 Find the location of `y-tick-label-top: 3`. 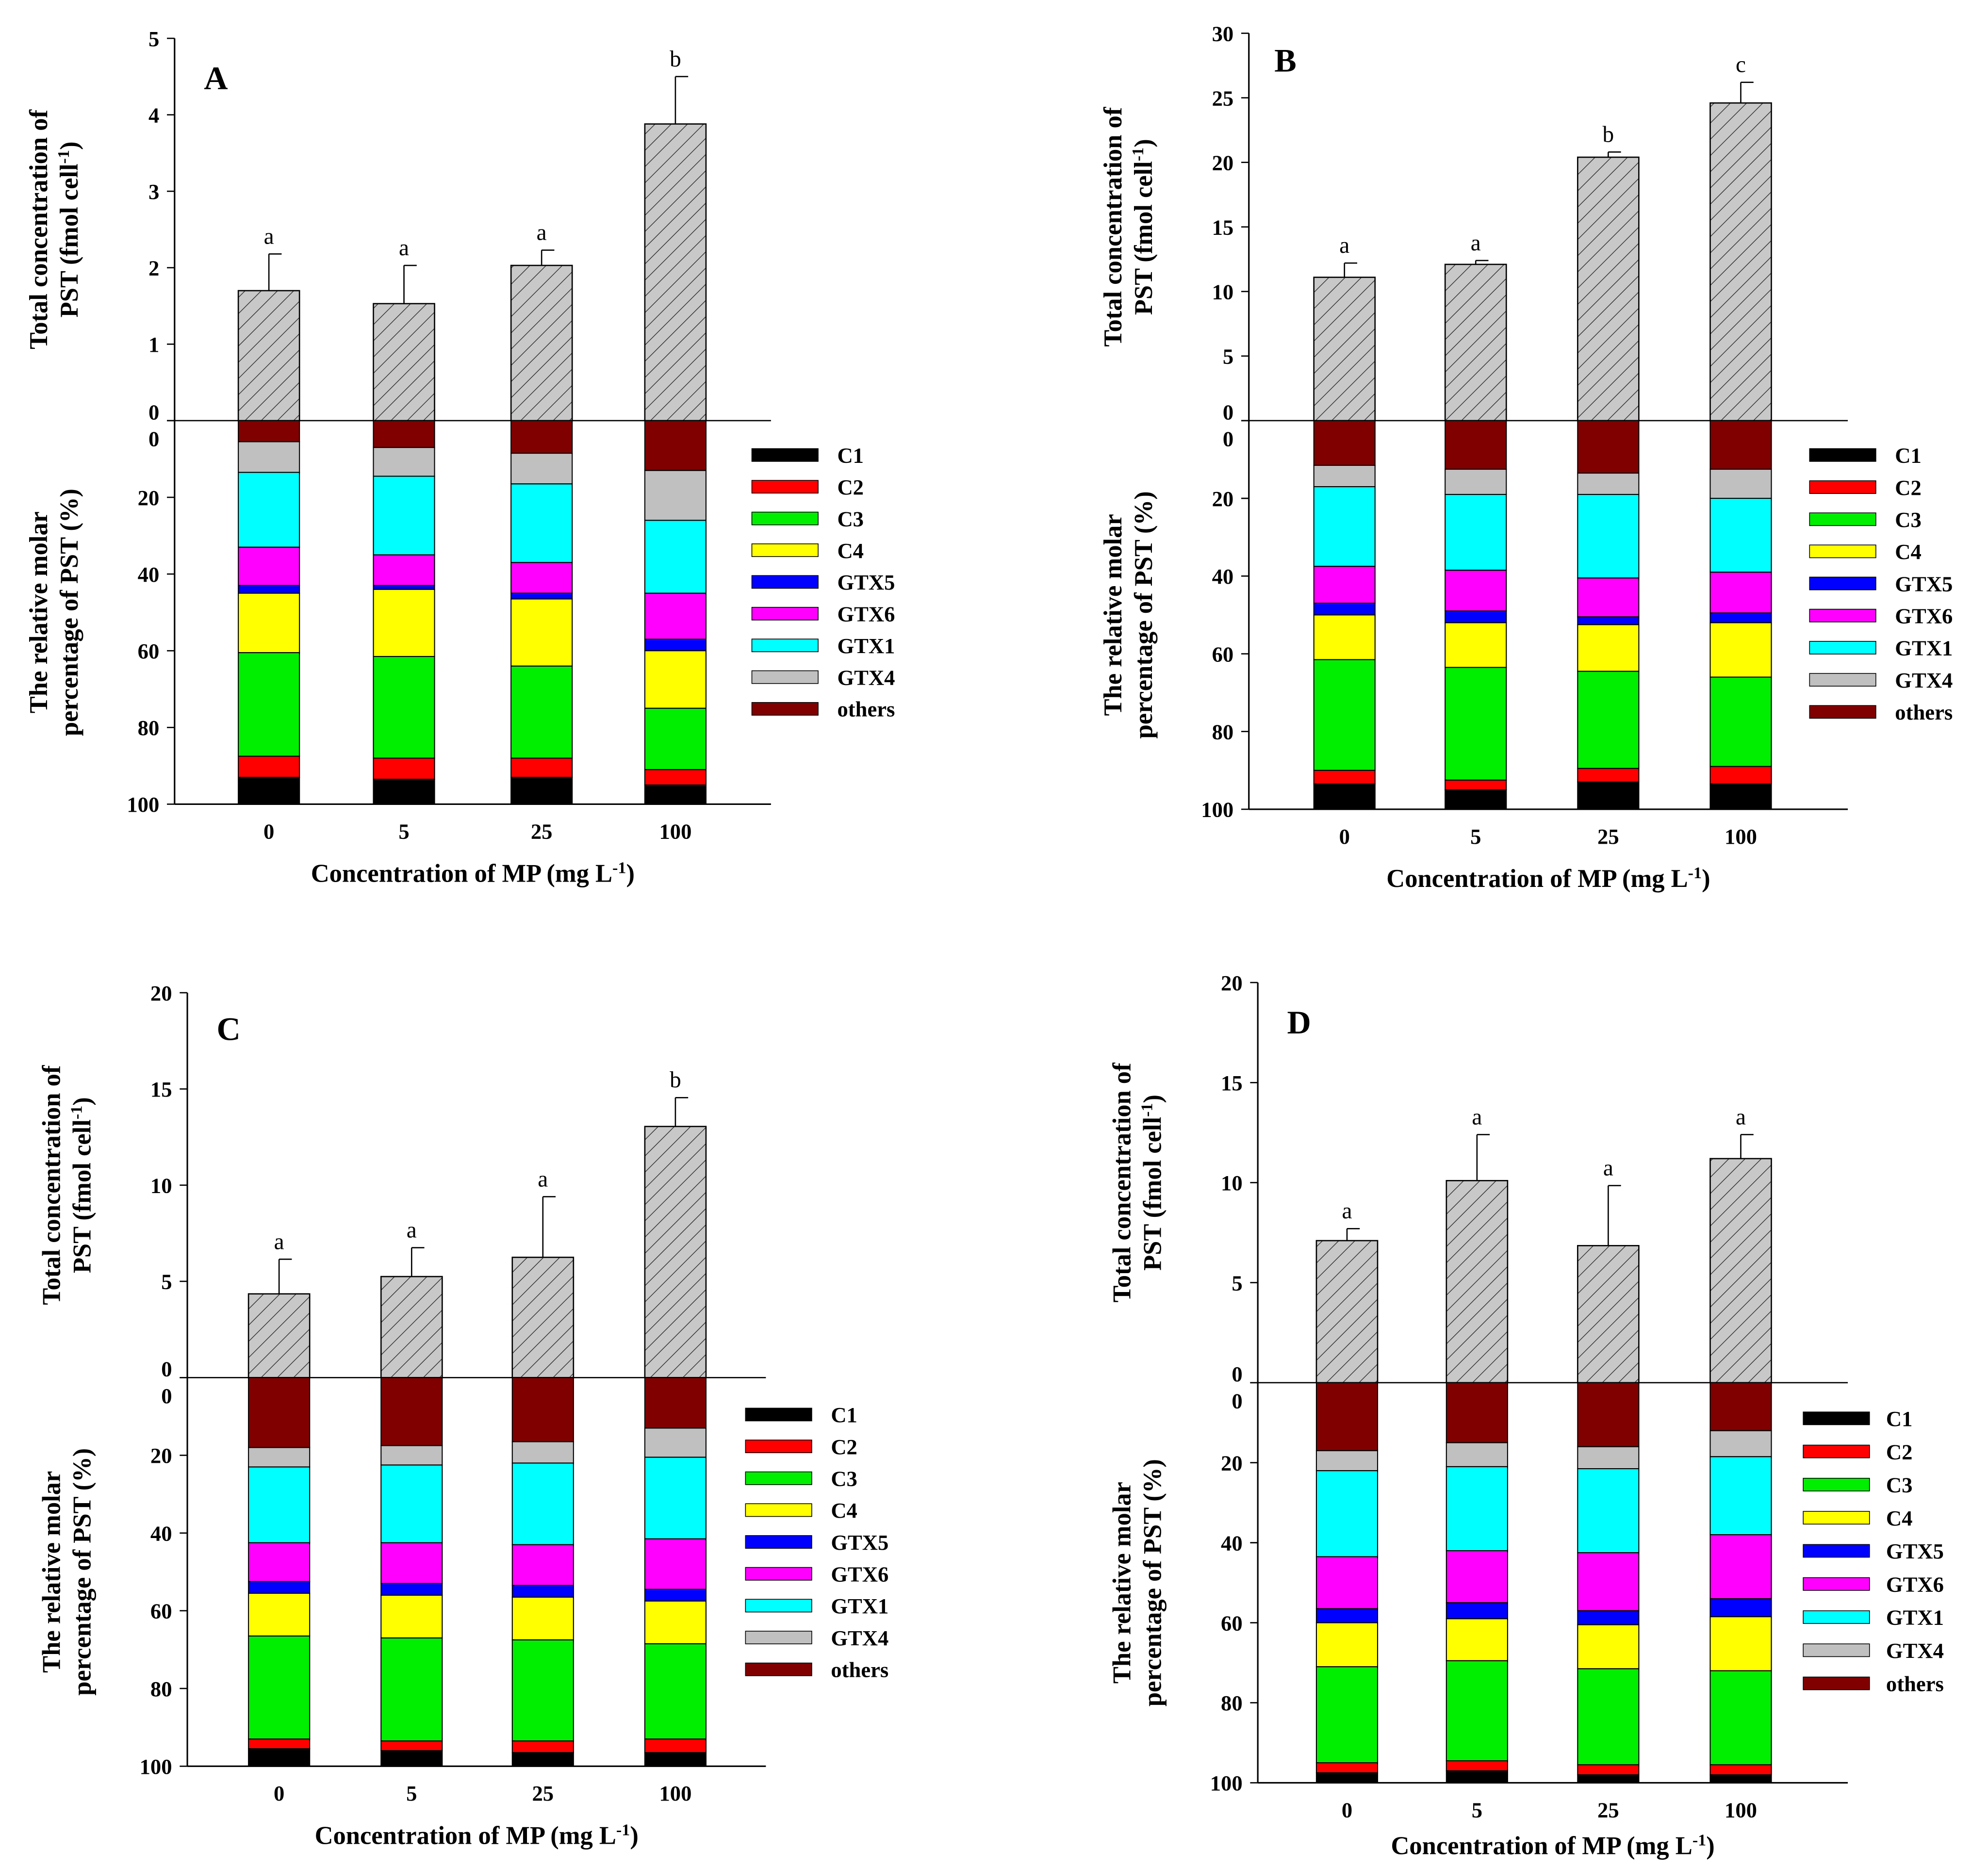

y-tick-label-top: 3 is located at coordinates (153, 192).